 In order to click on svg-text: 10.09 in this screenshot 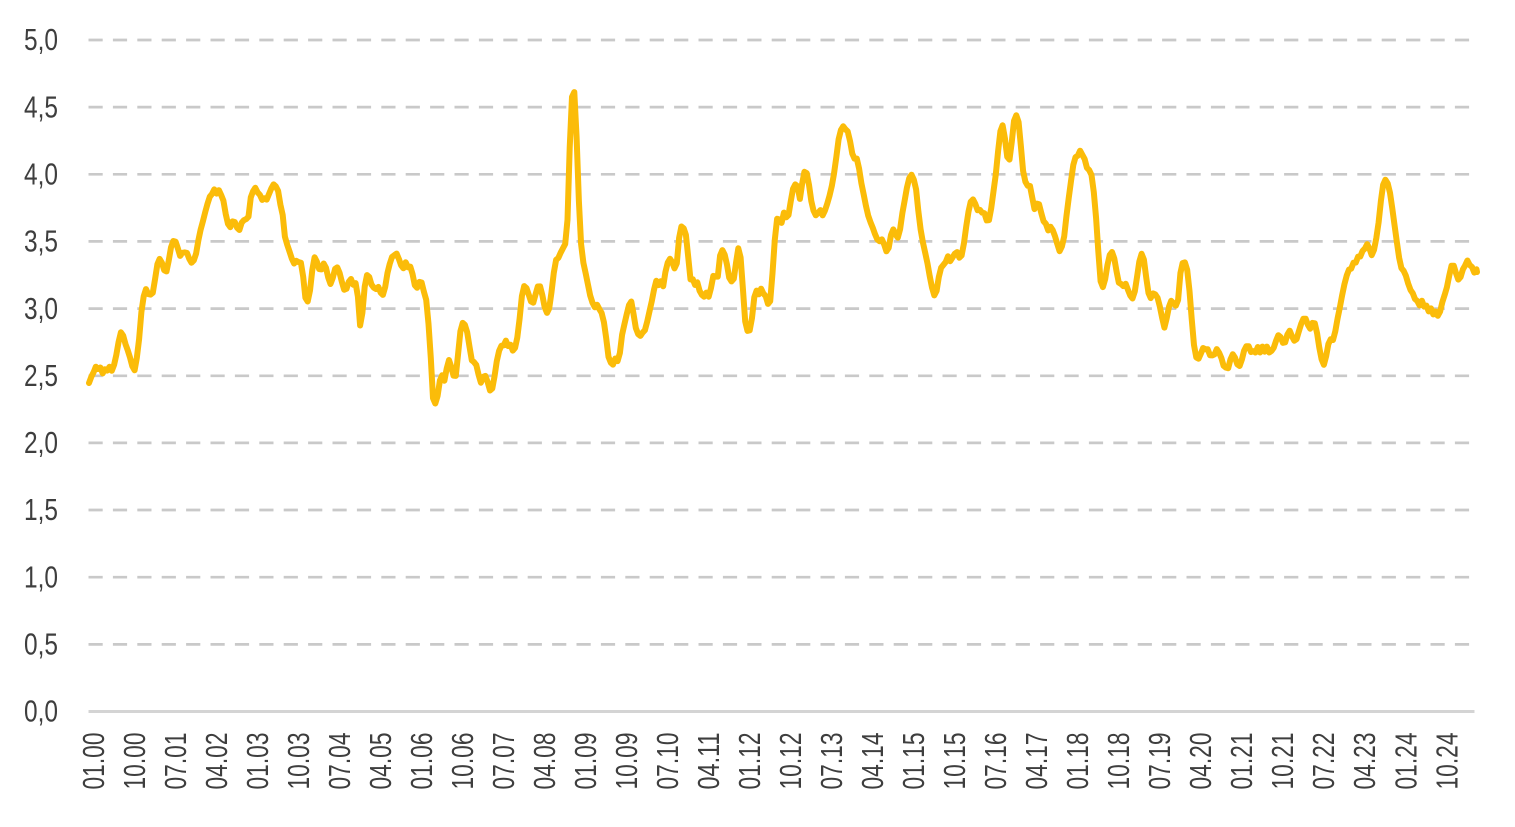, I will do `click(627, 761)`.